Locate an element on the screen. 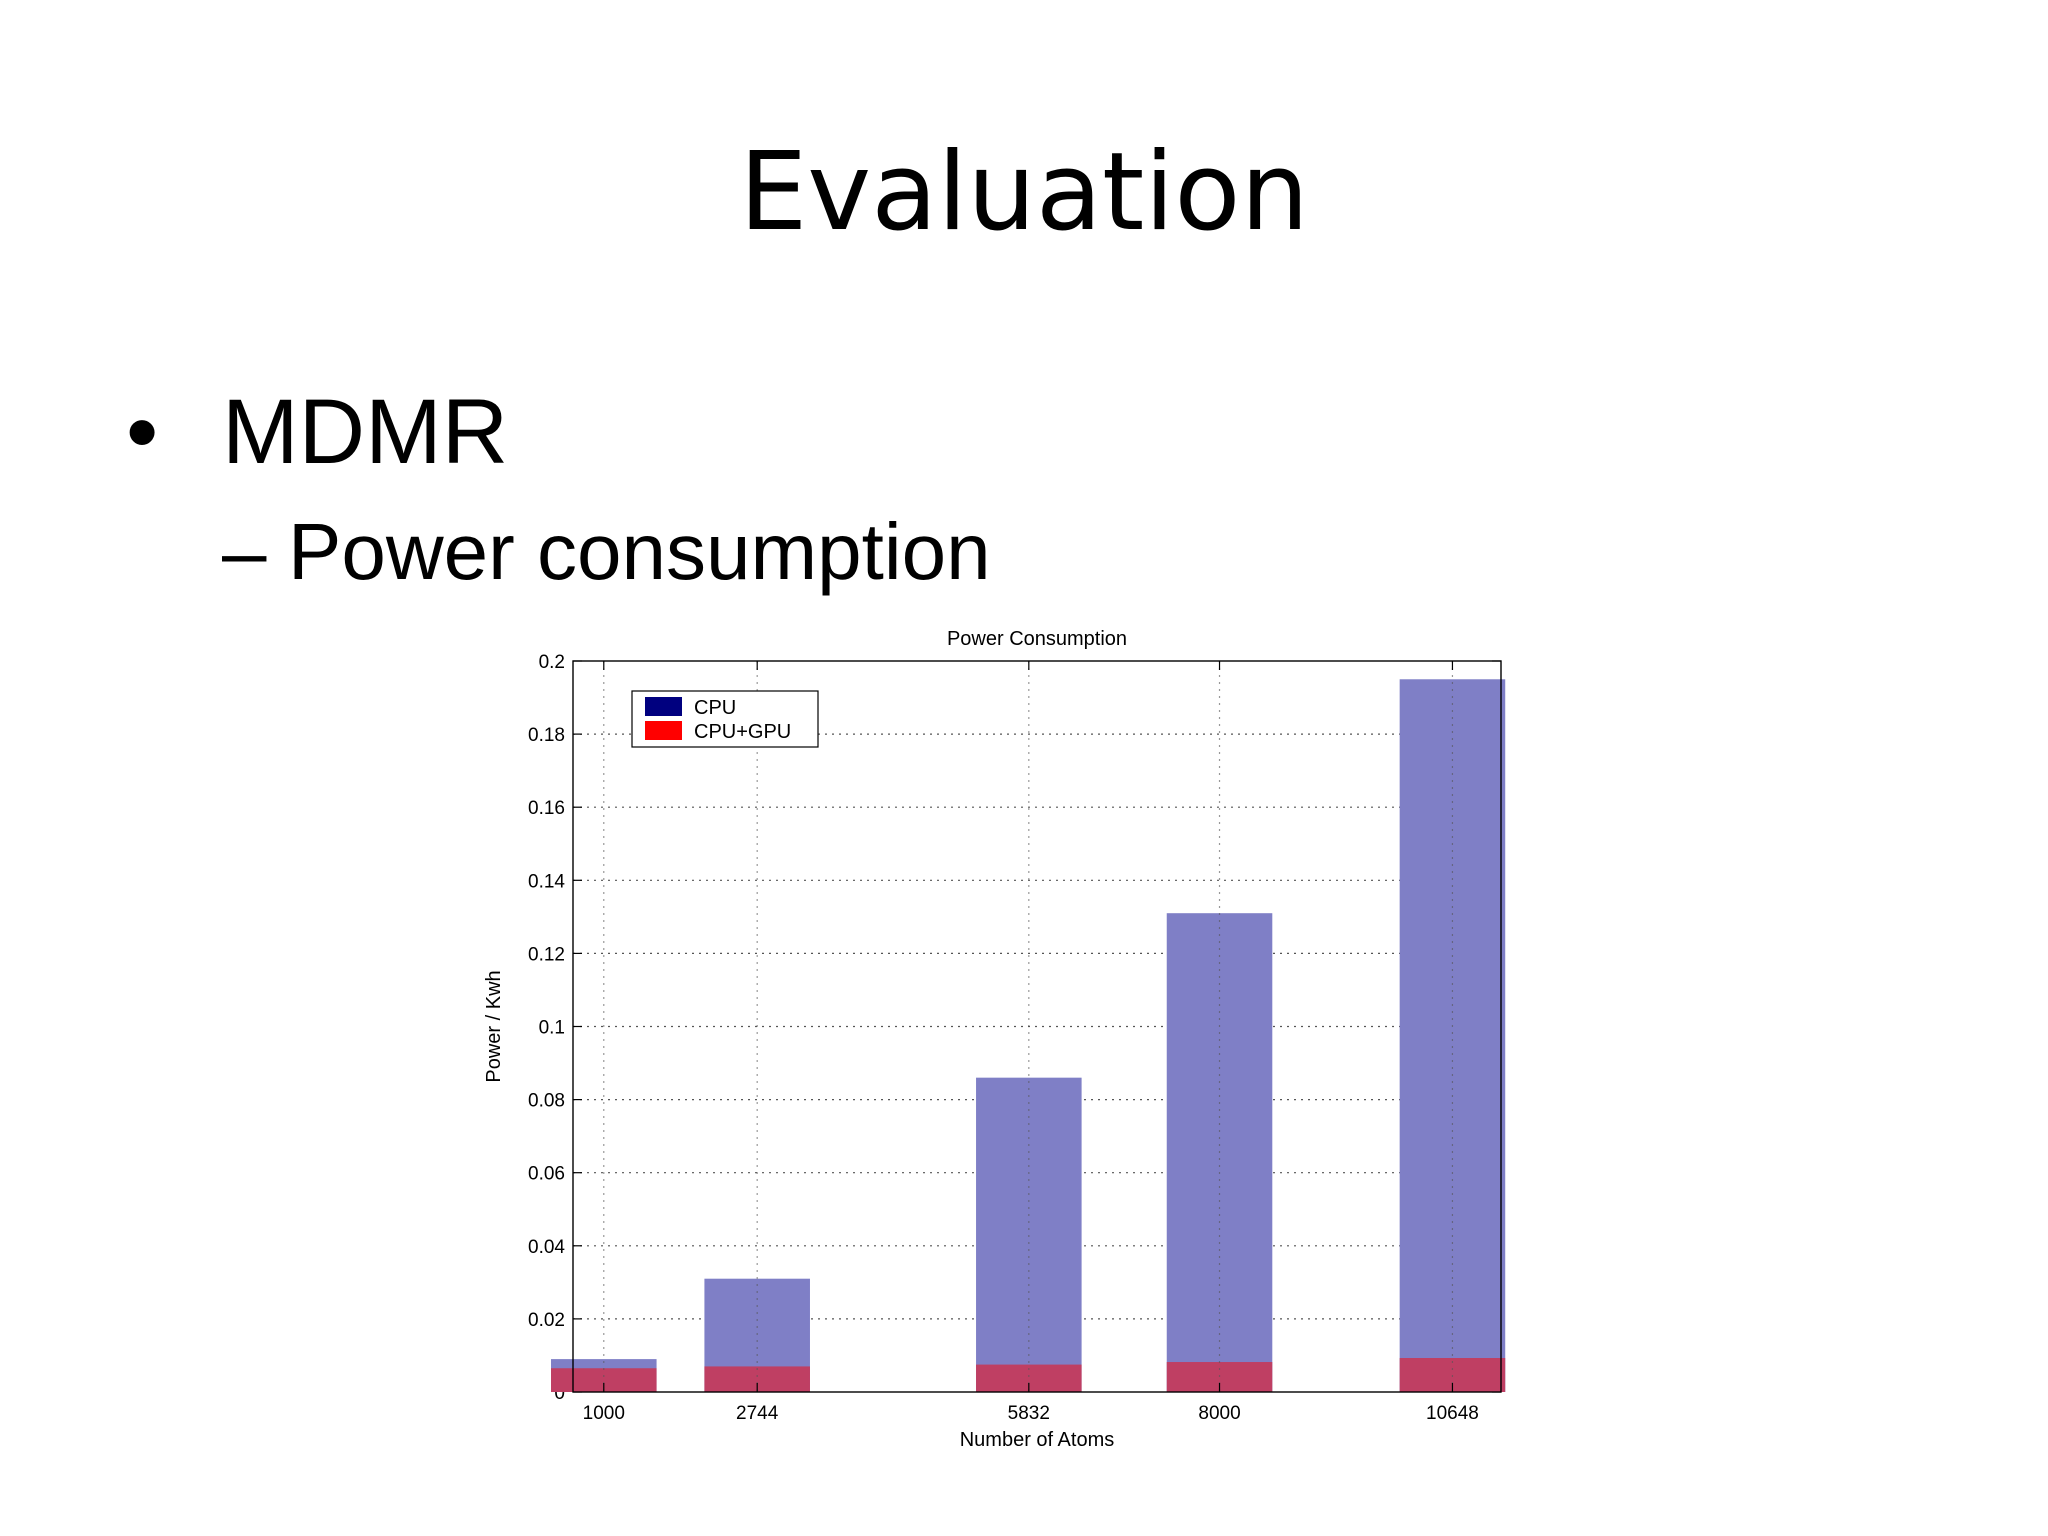 This screenshot has height=1536, width=2048. sub-bullet-text: Power consumption is located at coordinates (639, 551).